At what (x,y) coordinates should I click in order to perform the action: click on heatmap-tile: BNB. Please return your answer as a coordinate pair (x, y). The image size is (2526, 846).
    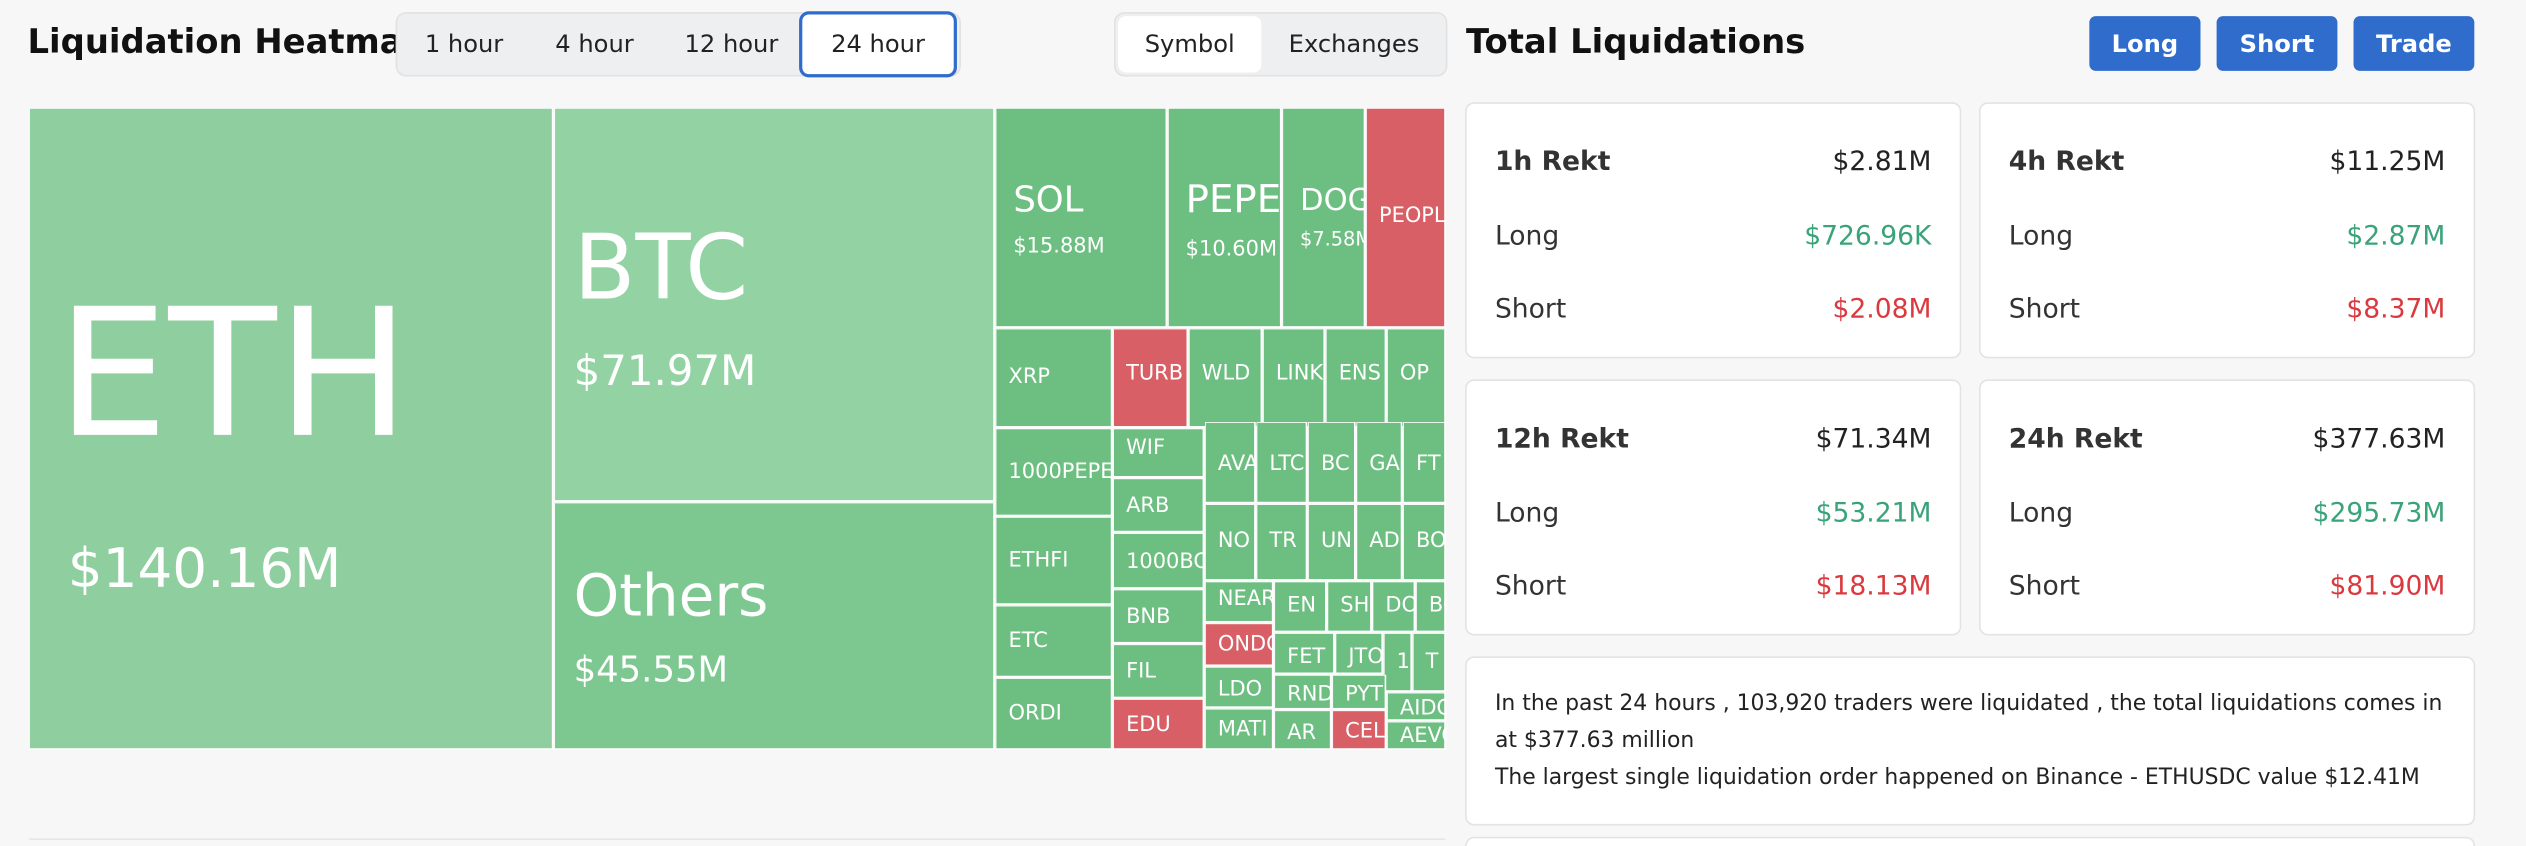
    Looking at the image, I should click on (1159, 616).